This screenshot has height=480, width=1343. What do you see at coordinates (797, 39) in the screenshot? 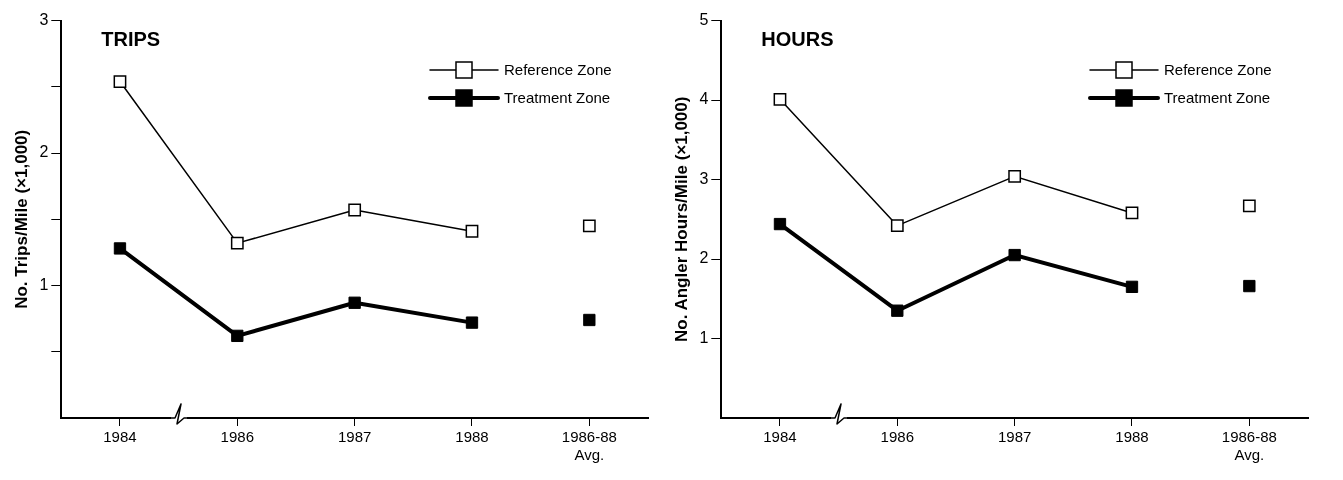
I see `chart-title: HOURS` at bounding box center [797, 39].